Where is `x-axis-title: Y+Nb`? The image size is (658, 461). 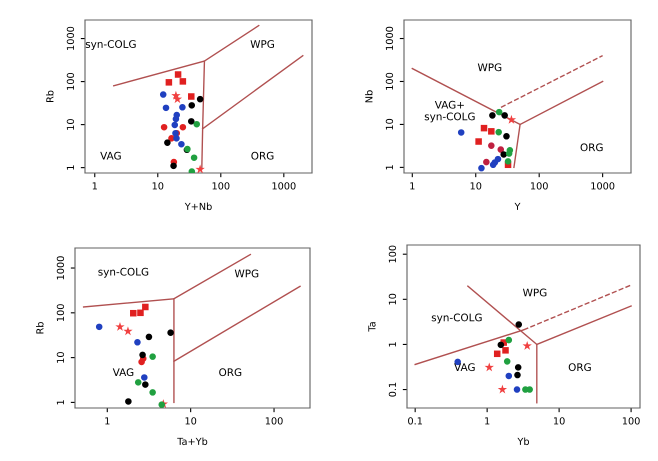
x-axis-title: Y+Nb is located at coordinates (198, 206).